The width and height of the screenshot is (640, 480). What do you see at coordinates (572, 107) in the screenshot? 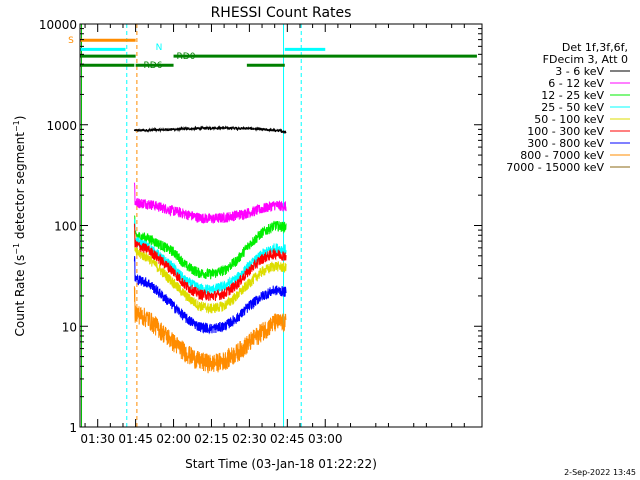
I see `legend-entry-label: 25 - 50 keV` at bounding box center [572, 107].